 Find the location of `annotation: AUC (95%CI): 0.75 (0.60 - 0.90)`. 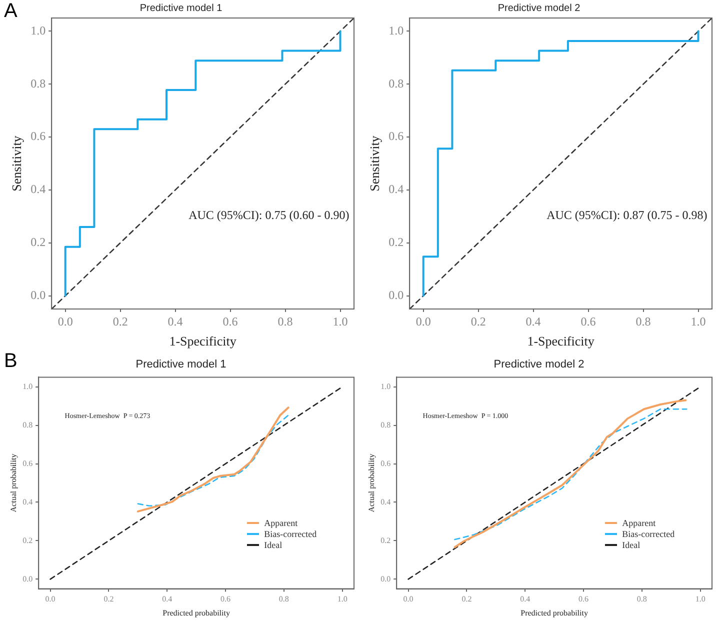

annotation: AUC (95%CI): 0.75 (0.60 - 0.90) is located at coordinates (269, 215).